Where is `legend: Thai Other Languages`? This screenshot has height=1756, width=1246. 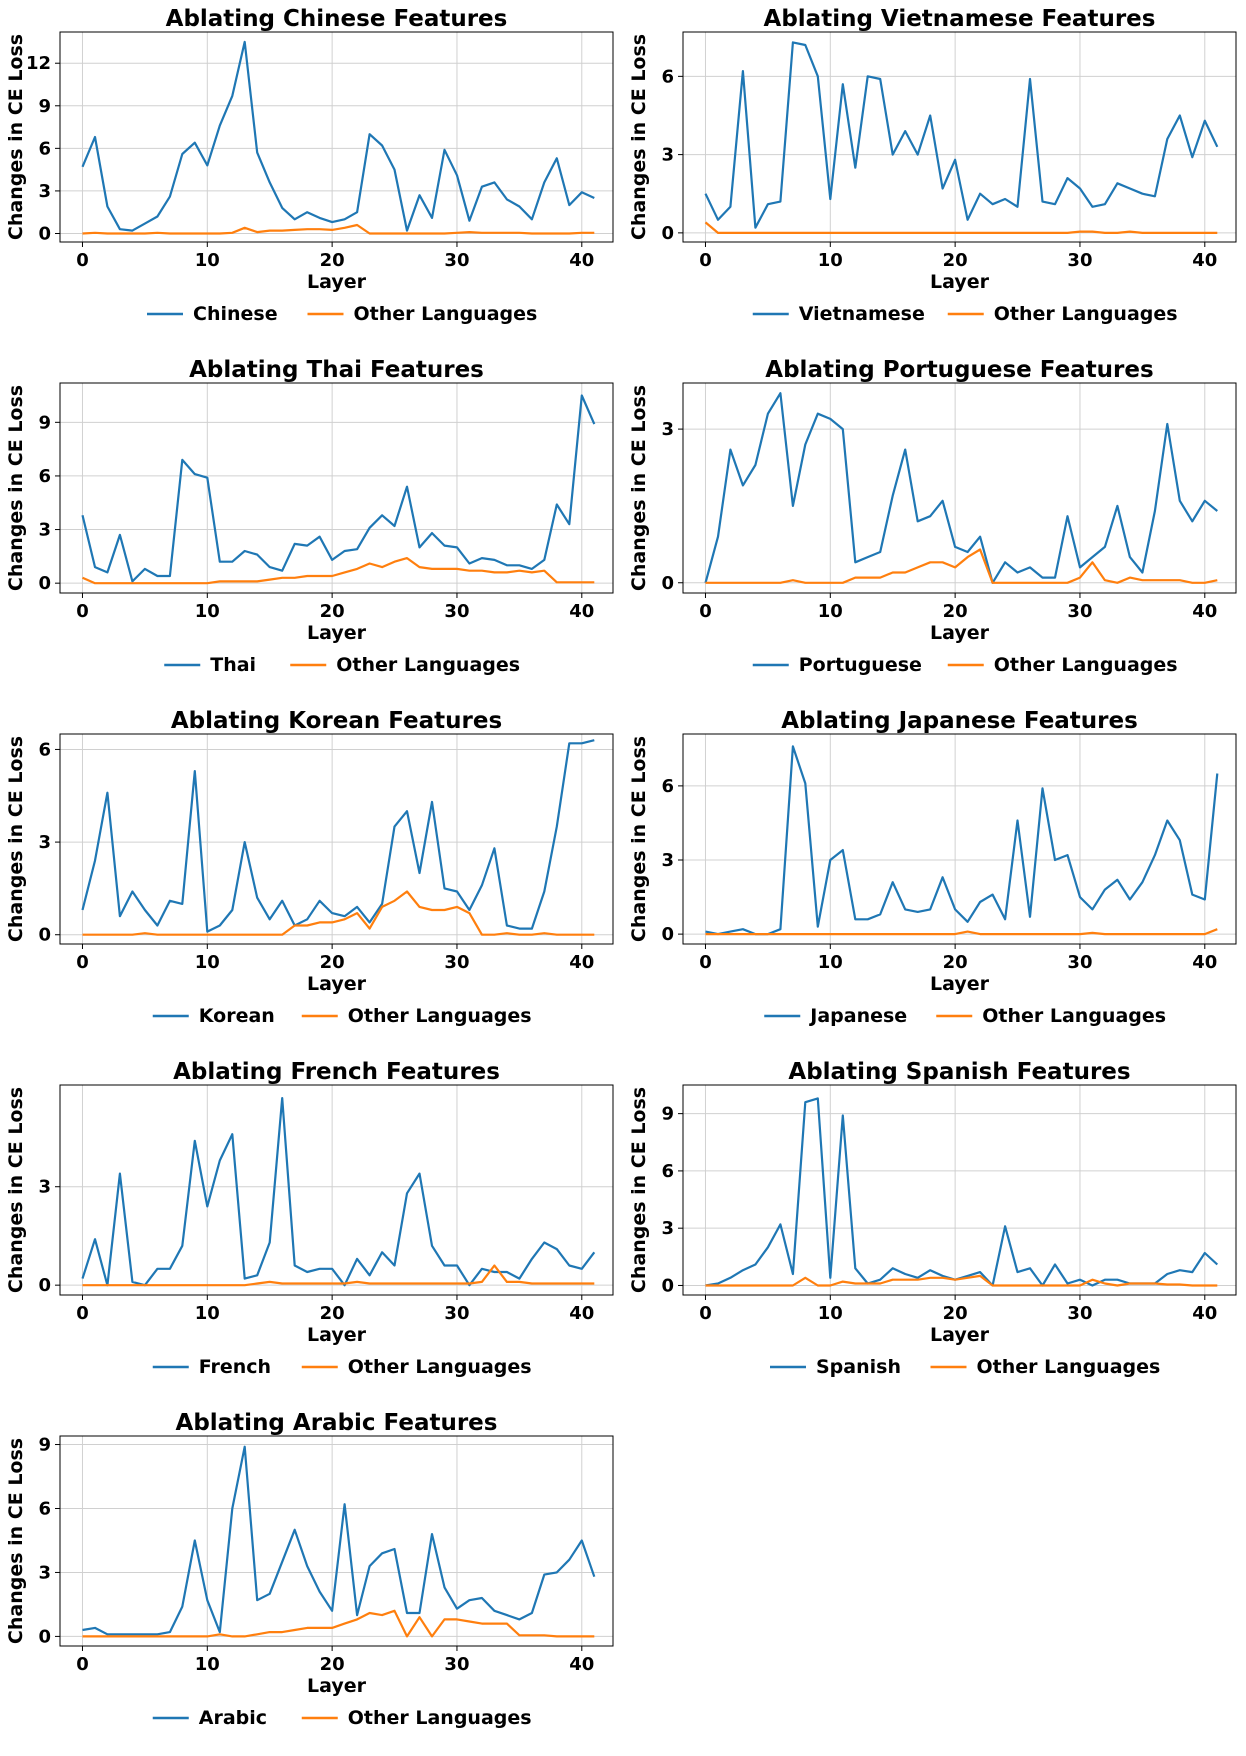 legend: Thai Other Languages is located at coordinates (342, 665).